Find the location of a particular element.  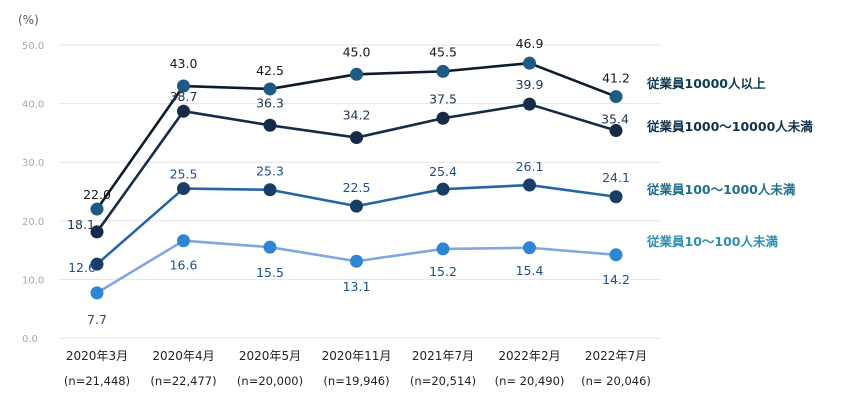

series-line is located at coordinates (356, 224).